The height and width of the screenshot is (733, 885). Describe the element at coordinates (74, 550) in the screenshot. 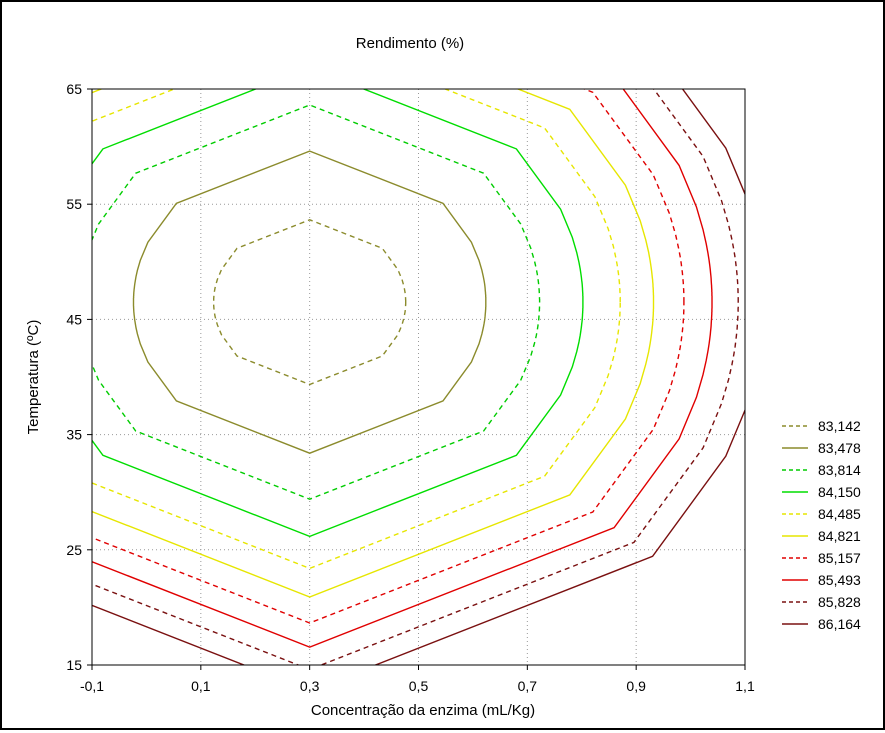

I see `y-tick-label: 25` at that location.